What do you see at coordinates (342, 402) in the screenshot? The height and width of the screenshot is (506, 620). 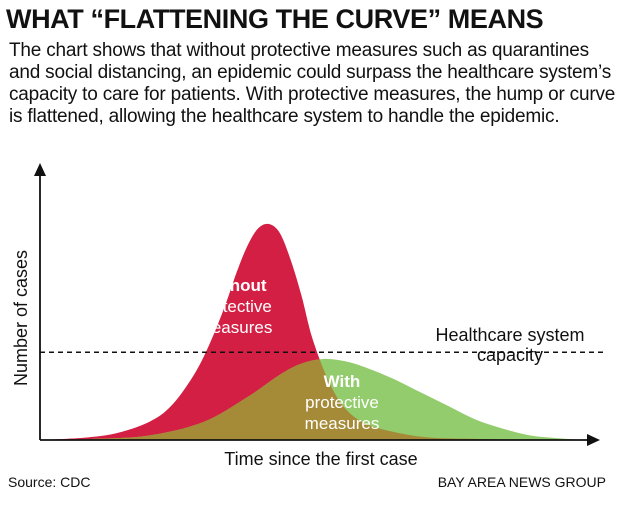 I see `with-label-line-2: protective` at bounding box center [342, 402].